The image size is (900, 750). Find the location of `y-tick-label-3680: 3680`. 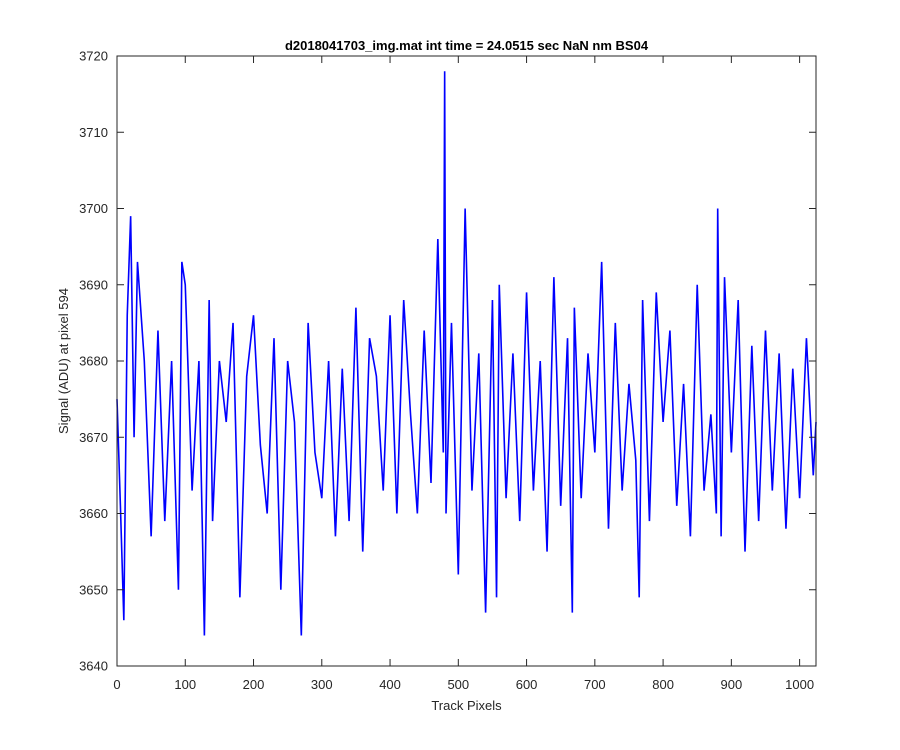

y-tick-label-3680: 3680 is located at coordinates (93, 361).